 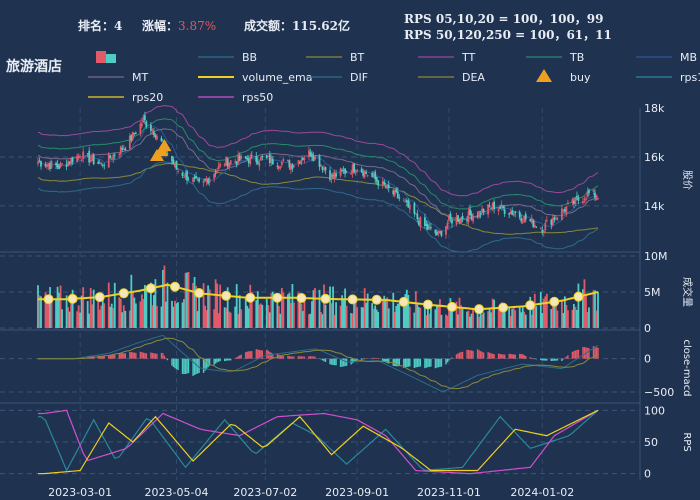 What do you see at coordinates (687, 180) in the screenshot?
I see `price-axis-label: 股价` at bounding box center [687, 180].